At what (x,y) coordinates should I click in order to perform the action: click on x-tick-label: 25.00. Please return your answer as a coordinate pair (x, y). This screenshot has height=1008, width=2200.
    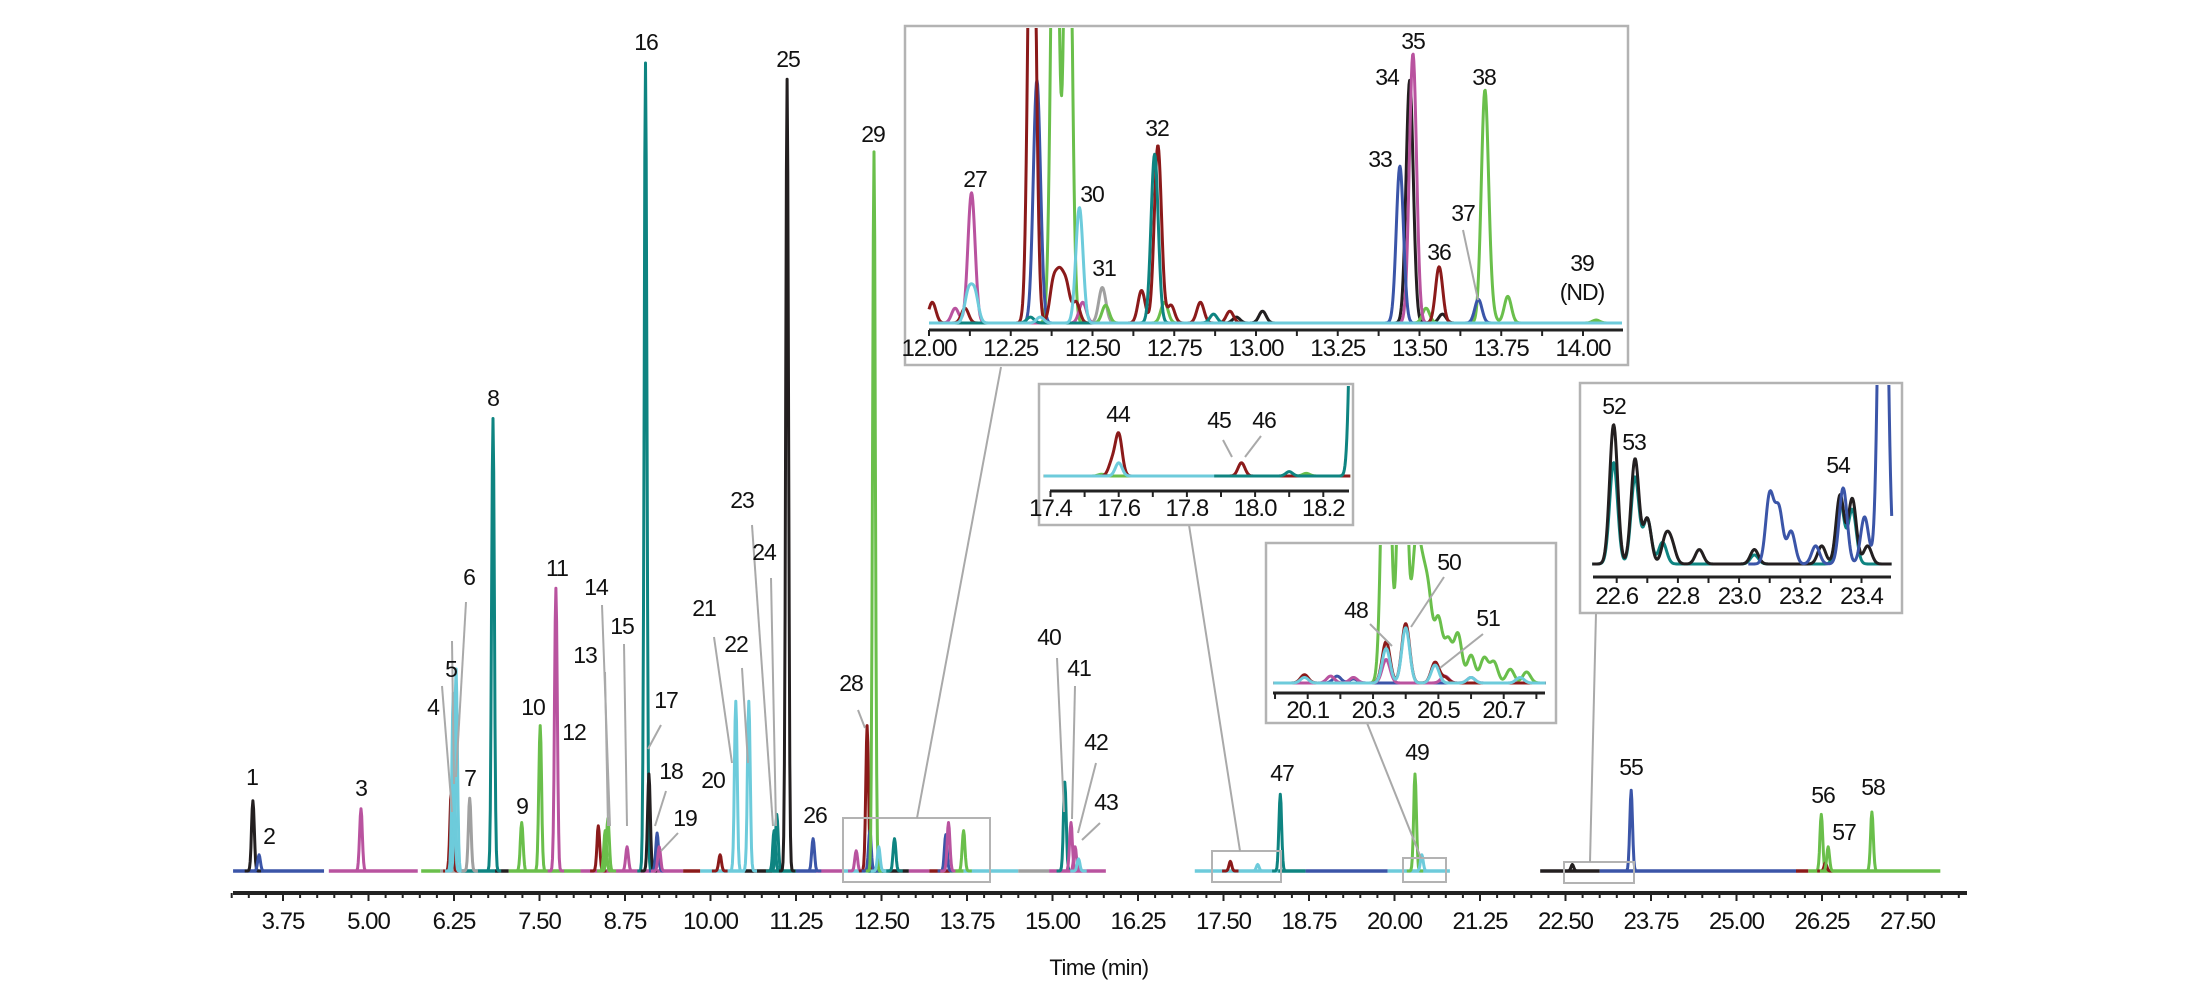
    Looking at the image, I should click on (1737, 921).